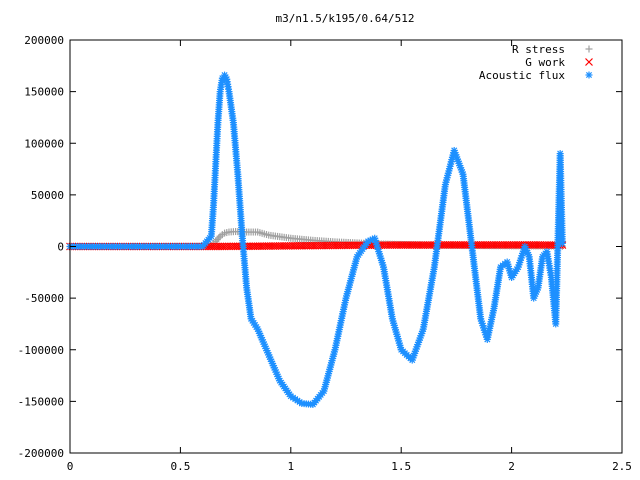  Describe the element at coordinates (344, 18) in the screenshot. I see `chart-title: m3/n1.5/k195/0.64/512` at that location.